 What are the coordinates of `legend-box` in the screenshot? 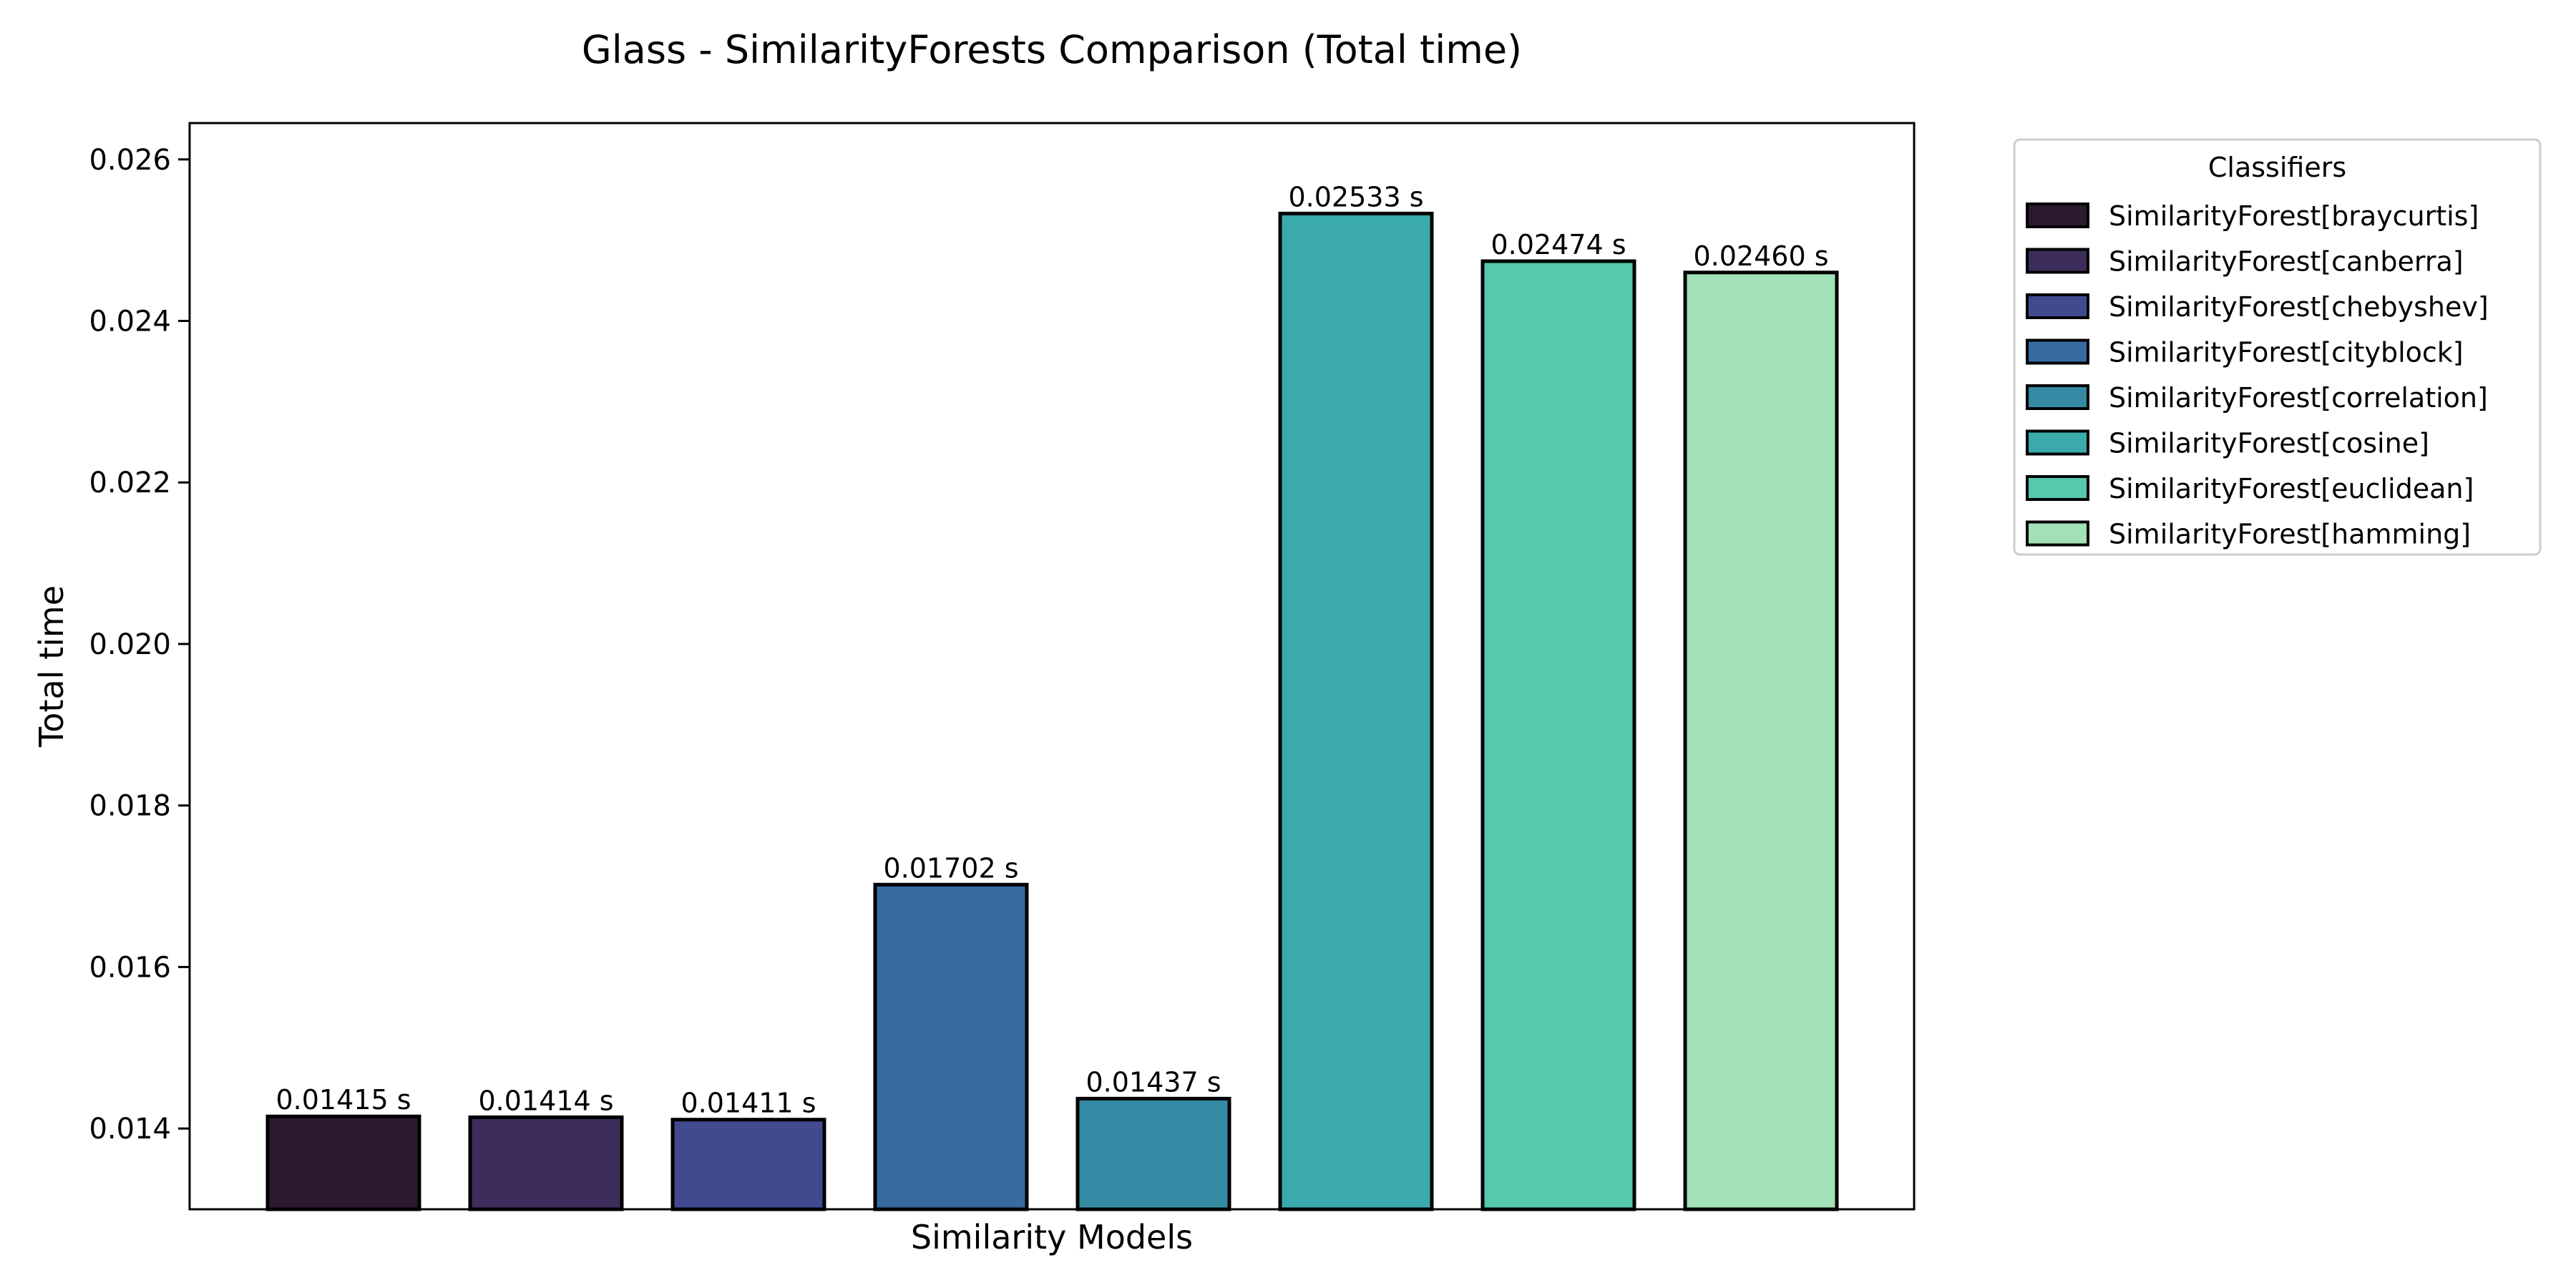 It's located at (2277, 347).